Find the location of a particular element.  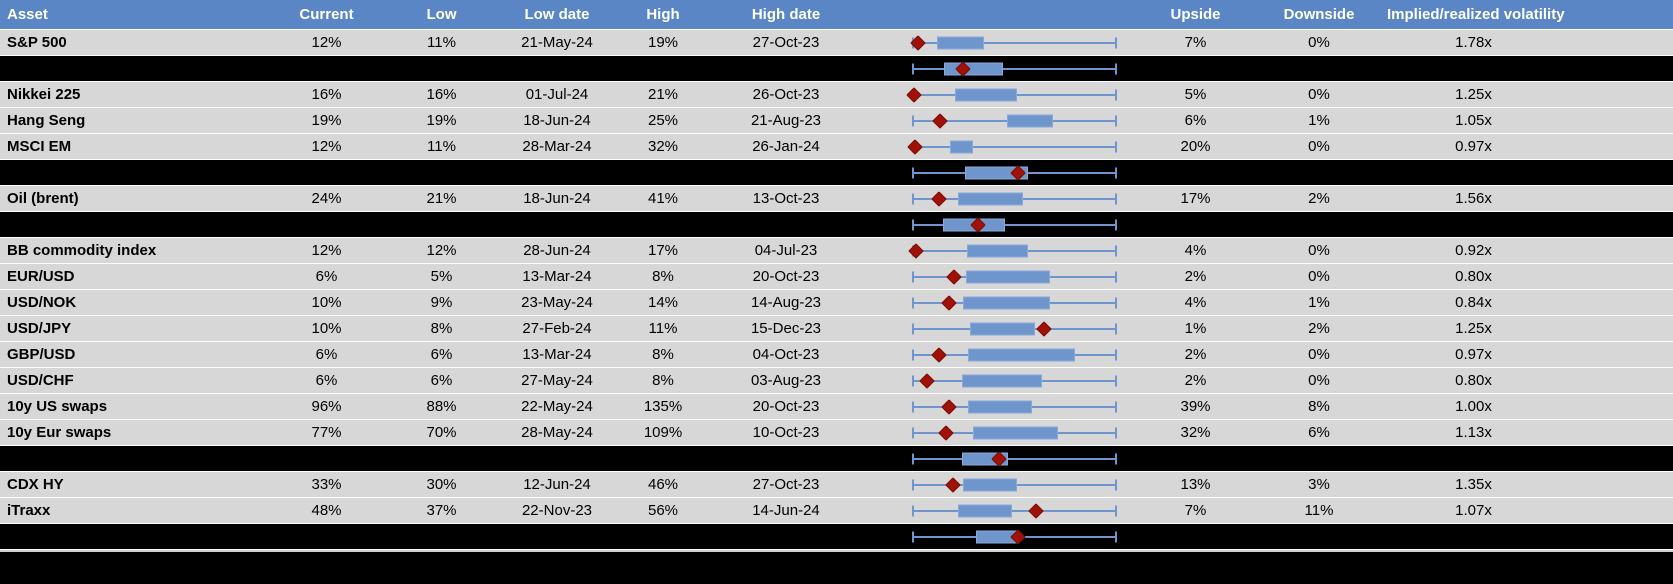

cell-low-date: 01-Jul-24 is located at coordinates (557, 94).